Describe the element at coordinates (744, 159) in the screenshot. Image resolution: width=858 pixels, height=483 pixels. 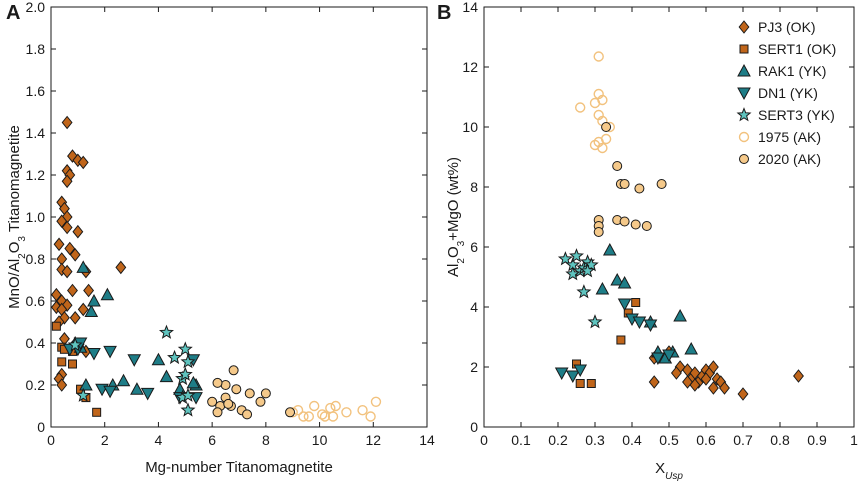
I see `legend-marker-2020-ak` at that location.